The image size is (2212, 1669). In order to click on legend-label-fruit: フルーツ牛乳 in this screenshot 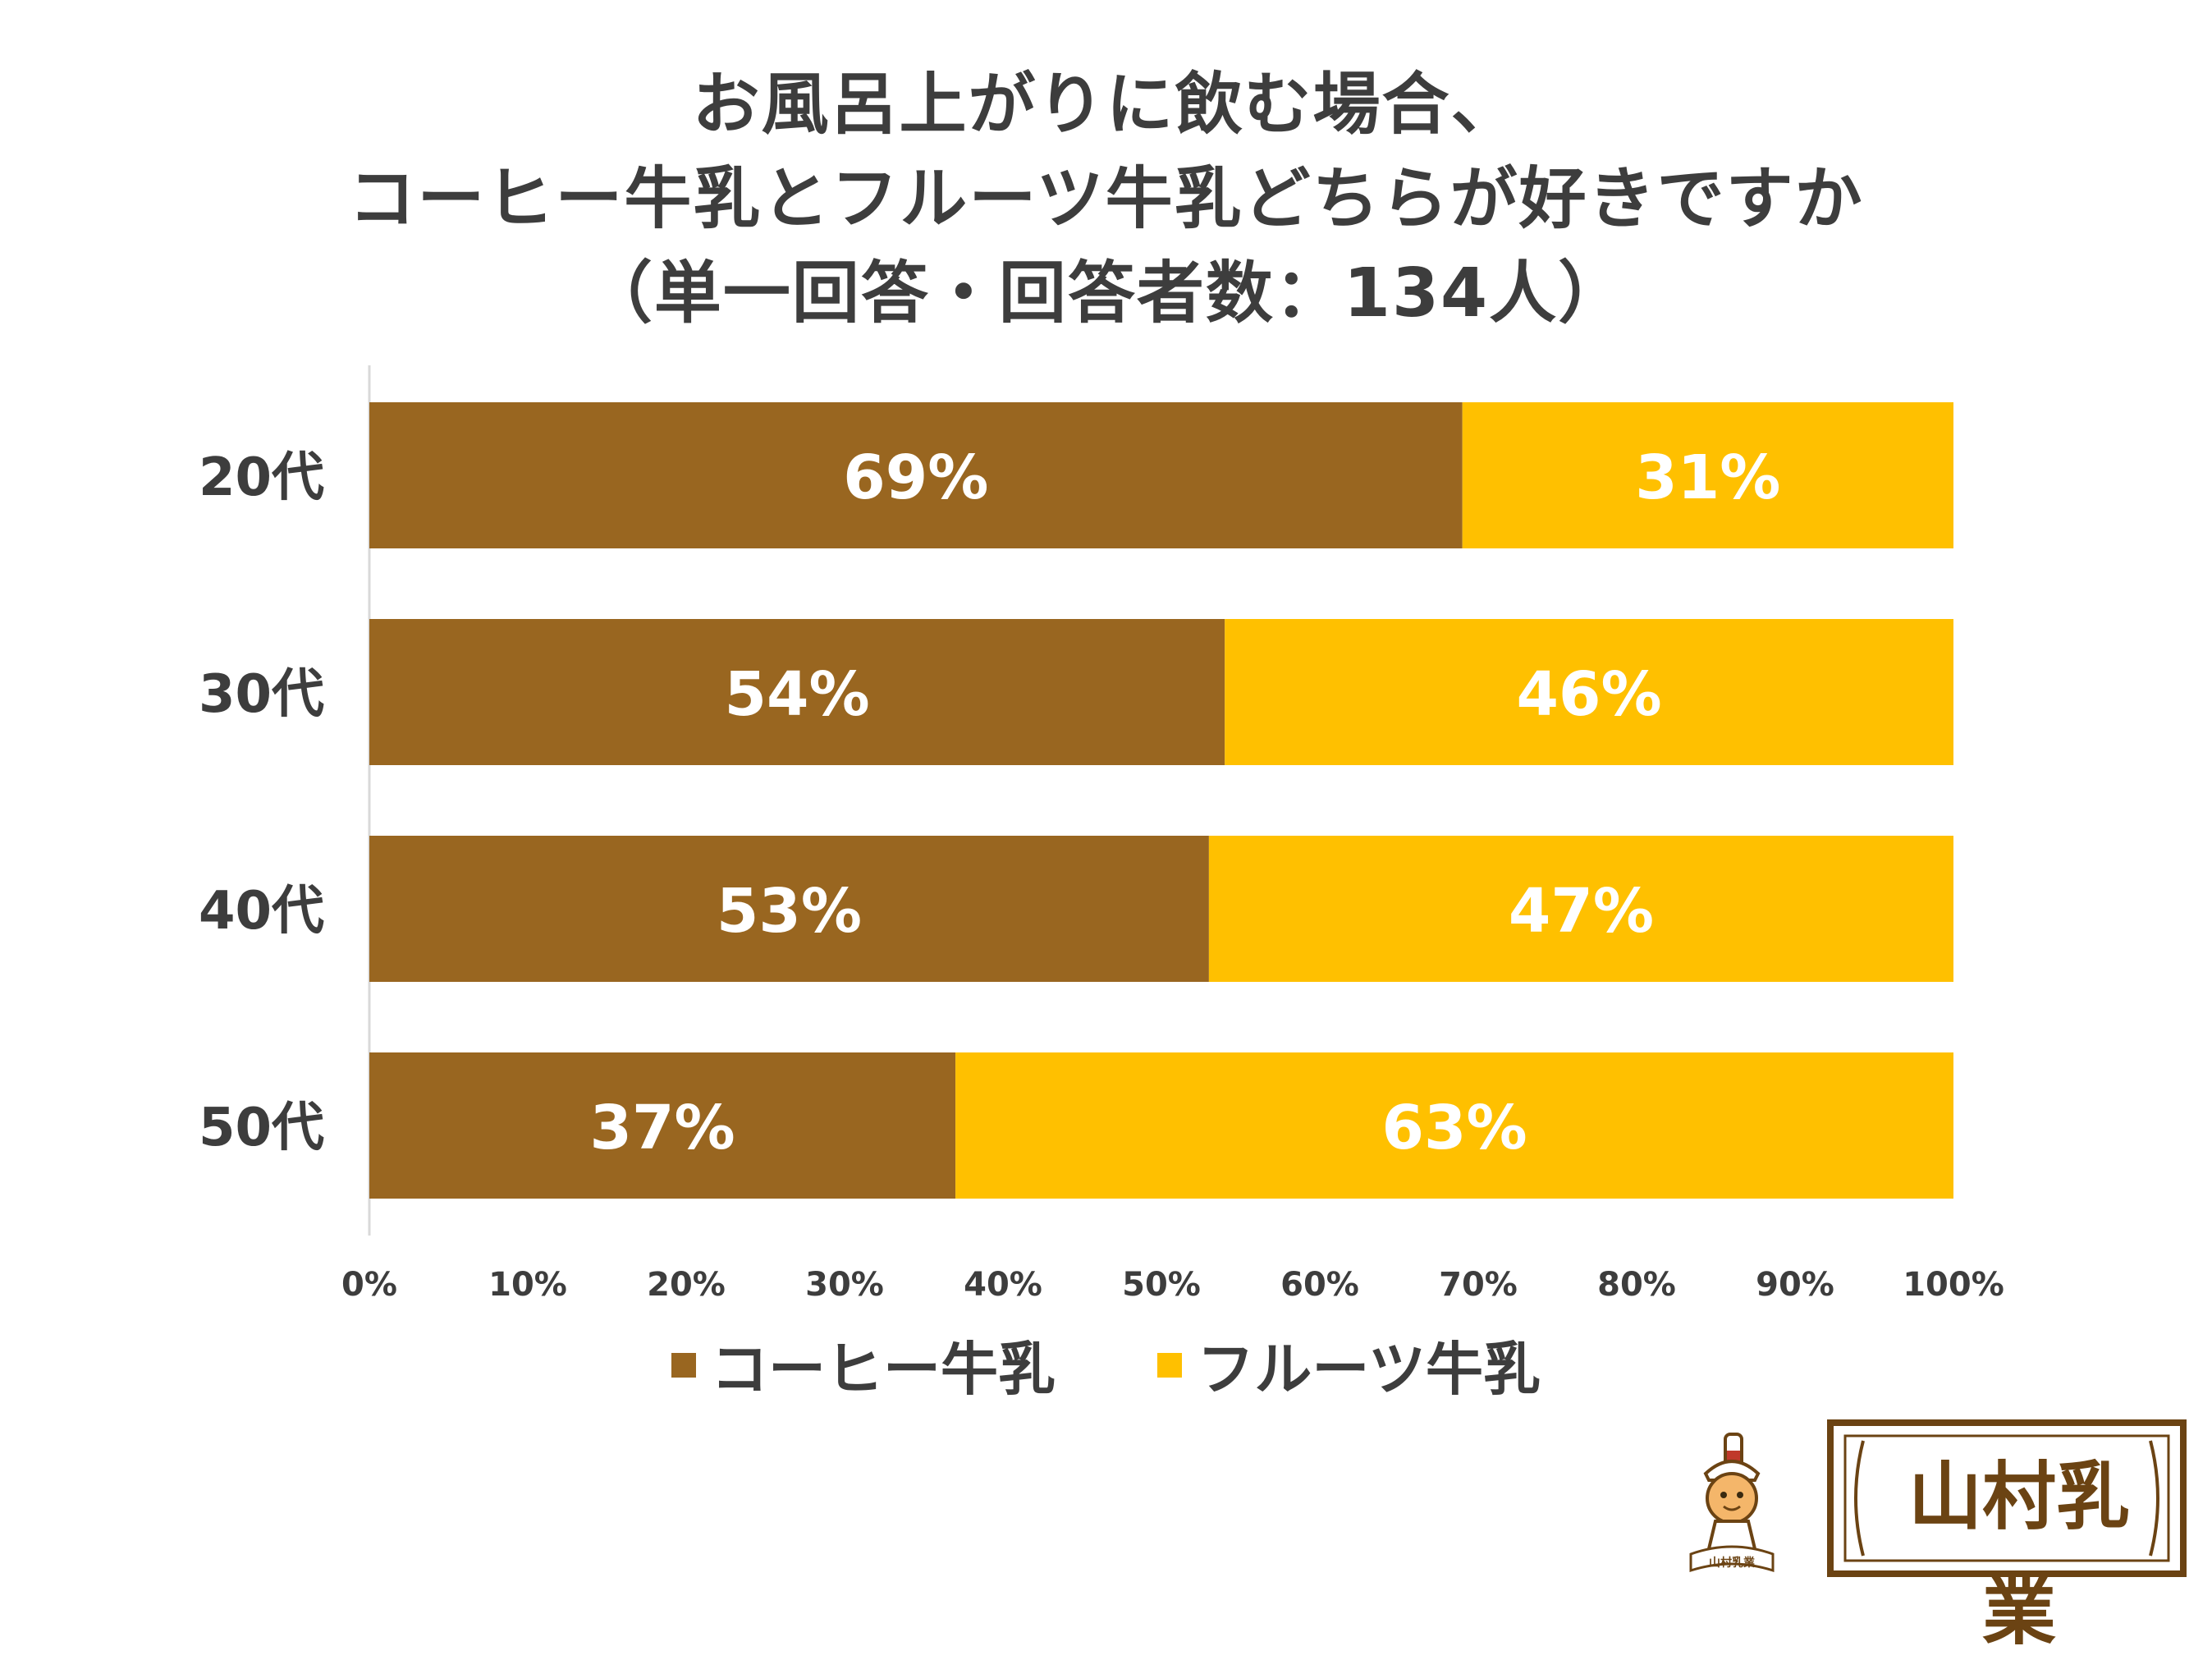, I will do `click(1369, 1369)`.